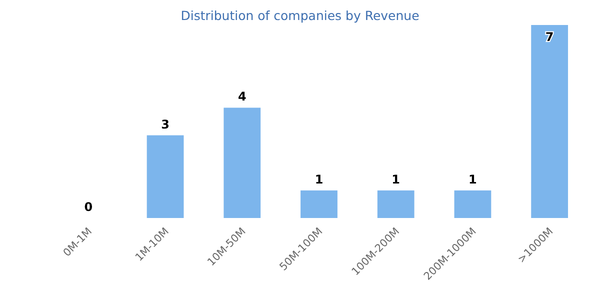  What do you see at coordinates (300, 15) in the screenshot?
I see `chart-title: Distribution of companies by Revenue` at bounding box center [300, 15].